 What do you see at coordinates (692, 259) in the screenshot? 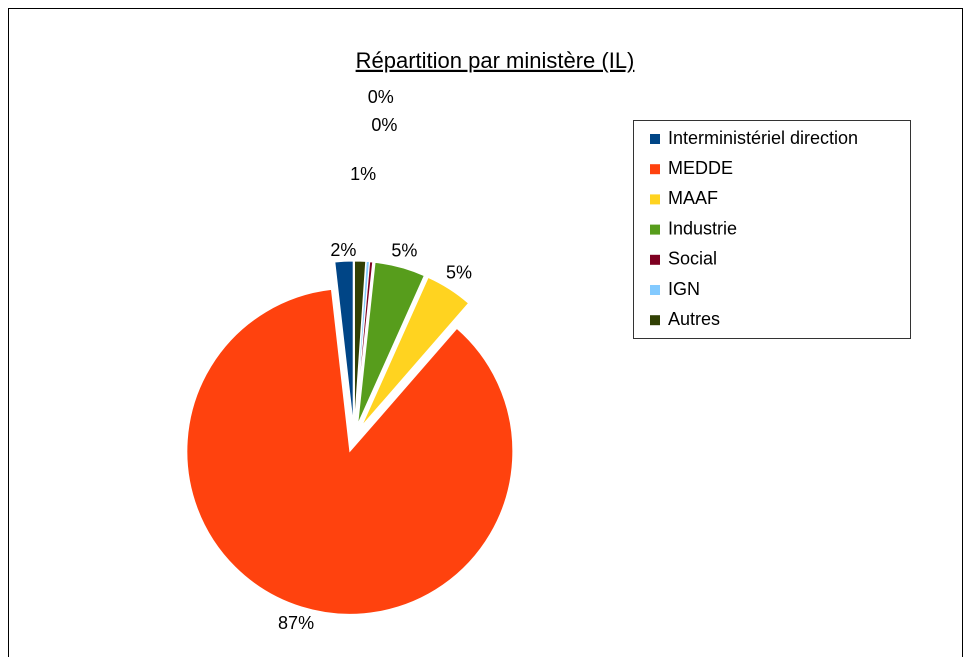
I see `legend-label: Social` at bounding box center [692, 259].